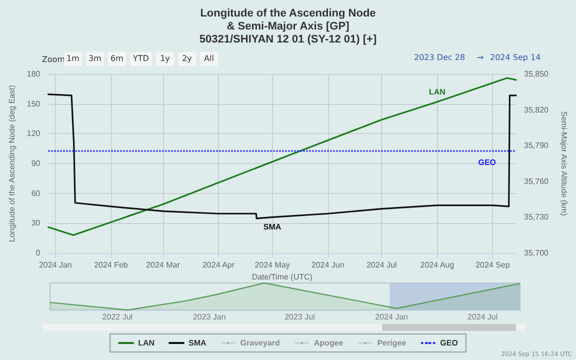 The image size is (576, 360). What do you see at coordinates (141, 59) in the screenshot?
I see `zoom-button: YTD` at bounding box center [141, 59].